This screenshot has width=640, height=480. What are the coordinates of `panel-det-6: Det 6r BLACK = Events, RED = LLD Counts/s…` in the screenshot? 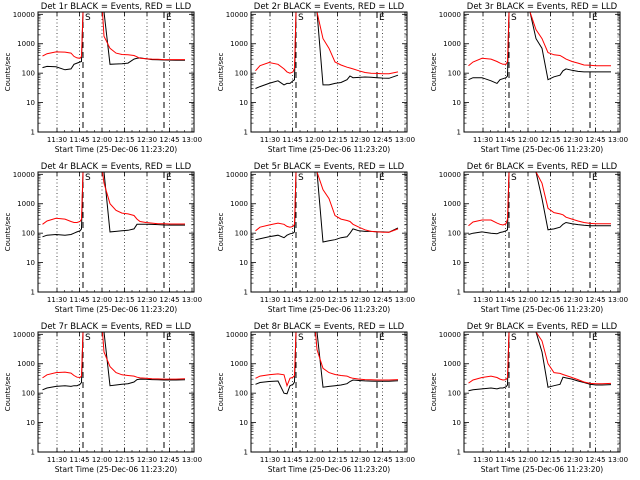 It's located at (529, 238).